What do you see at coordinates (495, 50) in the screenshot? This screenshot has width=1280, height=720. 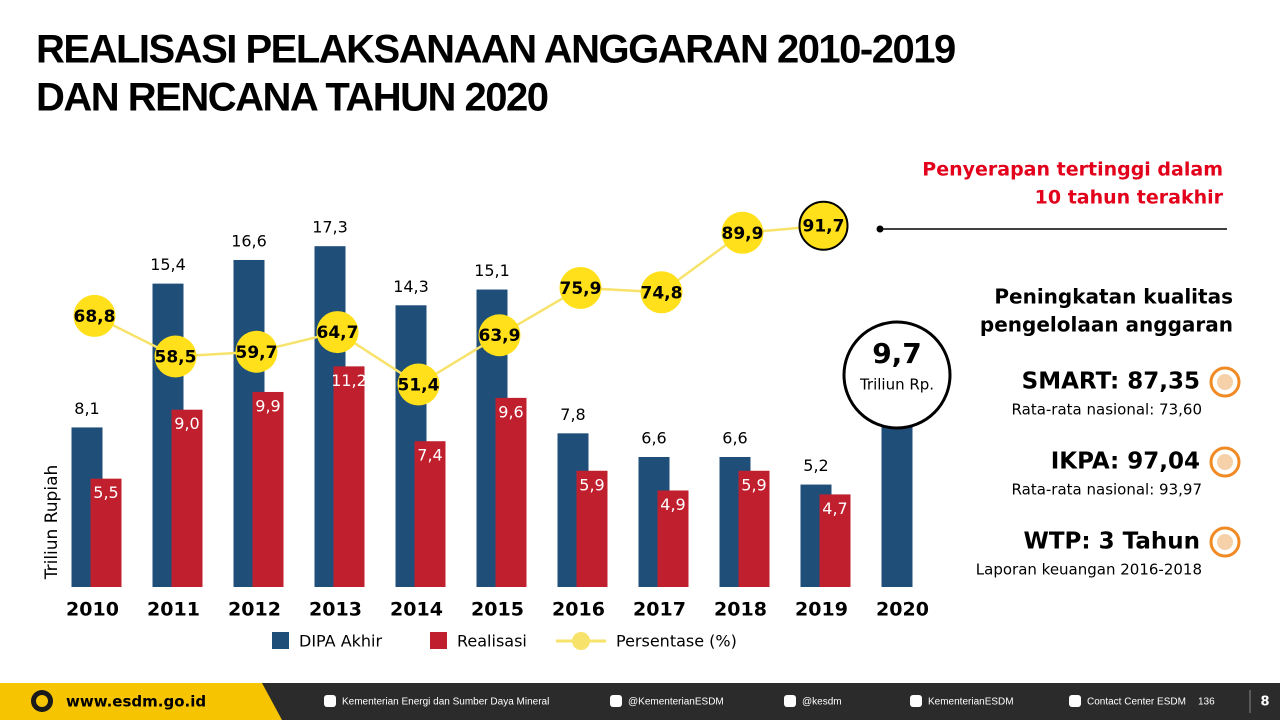 I see `title-line: REALISASI PELAKSANAAN ANGGARAN 2010-2019` at bounding box center [495, 50].